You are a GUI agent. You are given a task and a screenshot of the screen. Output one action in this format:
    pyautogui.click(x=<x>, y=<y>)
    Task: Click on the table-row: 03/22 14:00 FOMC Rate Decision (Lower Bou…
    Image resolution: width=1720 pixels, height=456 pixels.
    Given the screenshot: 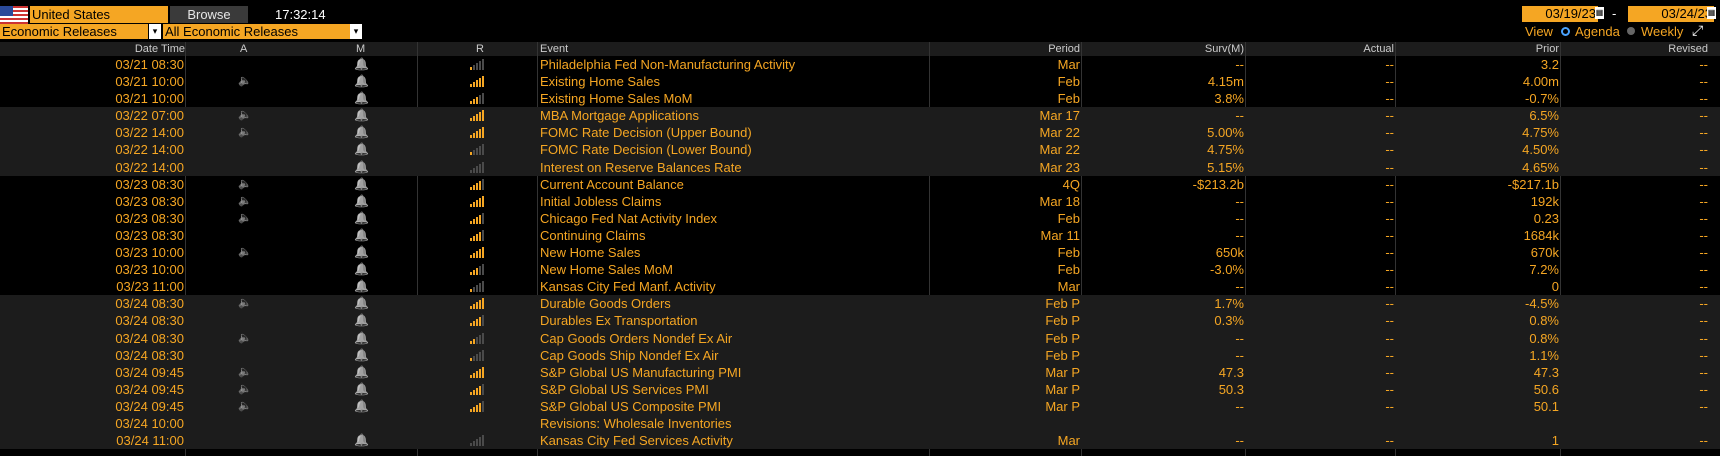 What is the action you would take?
    pyautogui.click(x=860, y=150)
    